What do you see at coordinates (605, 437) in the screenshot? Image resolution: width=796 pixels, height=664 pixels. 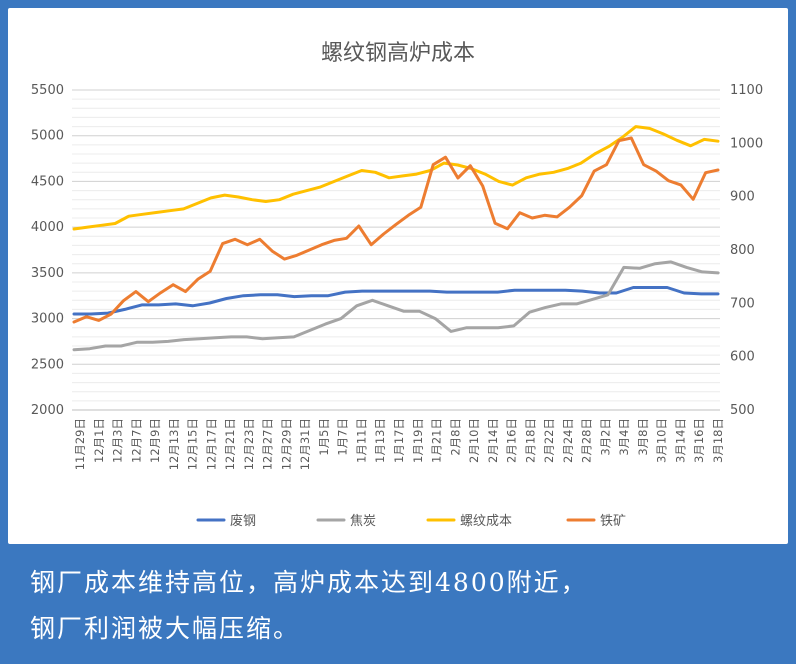 I see `x-axis-tick-label: 3月2日` at bounding box center [605, 437].